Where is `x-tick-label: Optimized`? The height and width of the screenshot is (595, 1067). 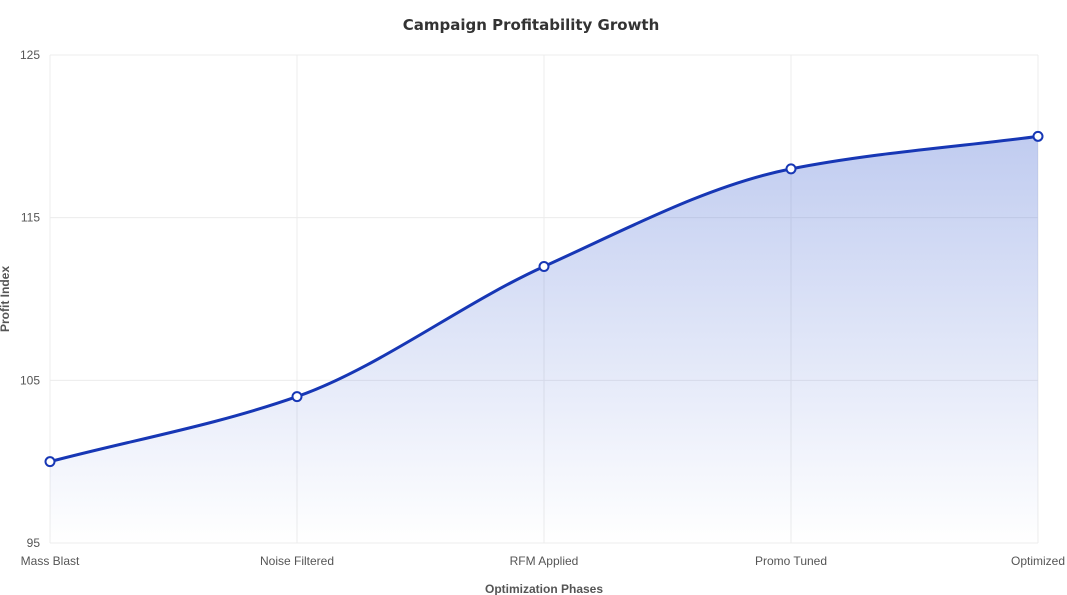 x-tick-label: Optimized is located at coordinates (1038, 561).